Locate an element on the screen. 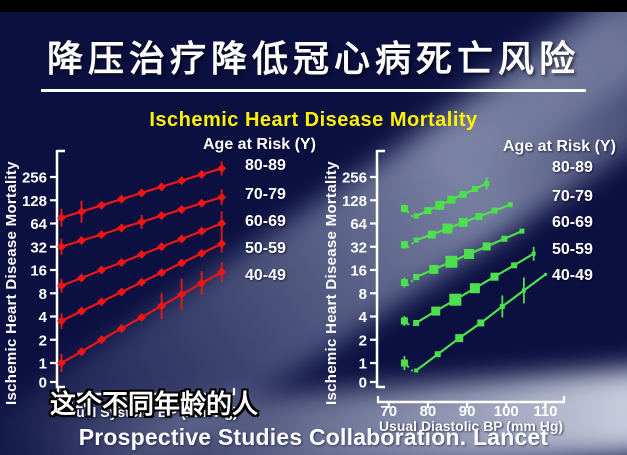 The image size is (627, 455). right-x-axis-label: Usual Diastolic BP (mm Hg) is located at coordinates (471, 426).